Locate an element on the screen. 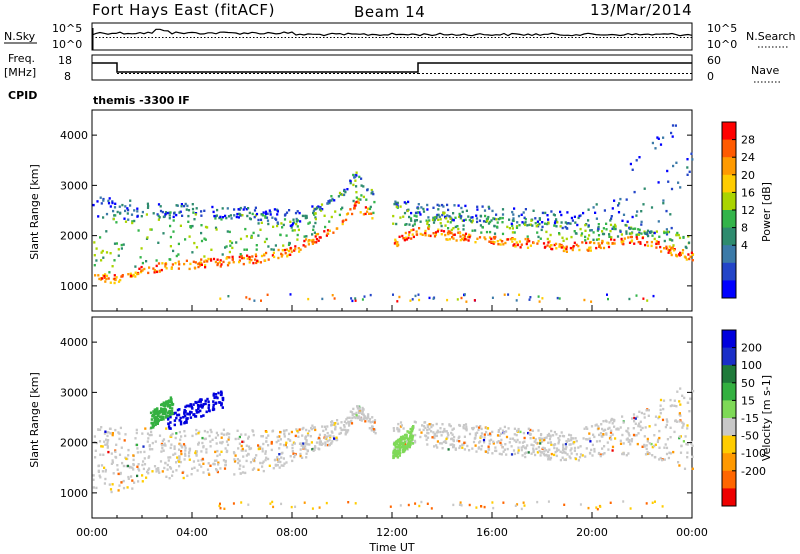 The height and width of the screenshot is (554, 800). y-tick-label: 1000 is located at coordinates (74, 493).